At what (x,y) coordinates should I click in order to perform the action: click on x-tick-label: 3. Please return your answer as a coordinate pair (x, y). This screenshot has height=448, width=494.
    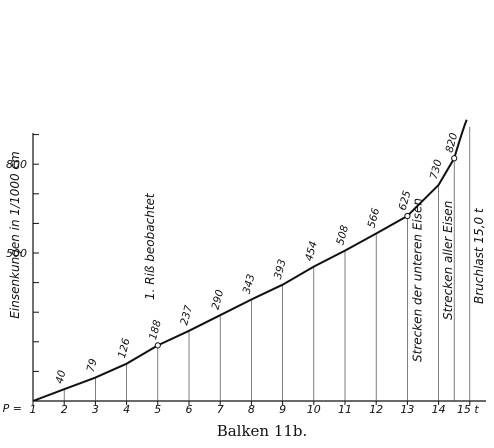
    Looking at the image, I should click on (95, 409).